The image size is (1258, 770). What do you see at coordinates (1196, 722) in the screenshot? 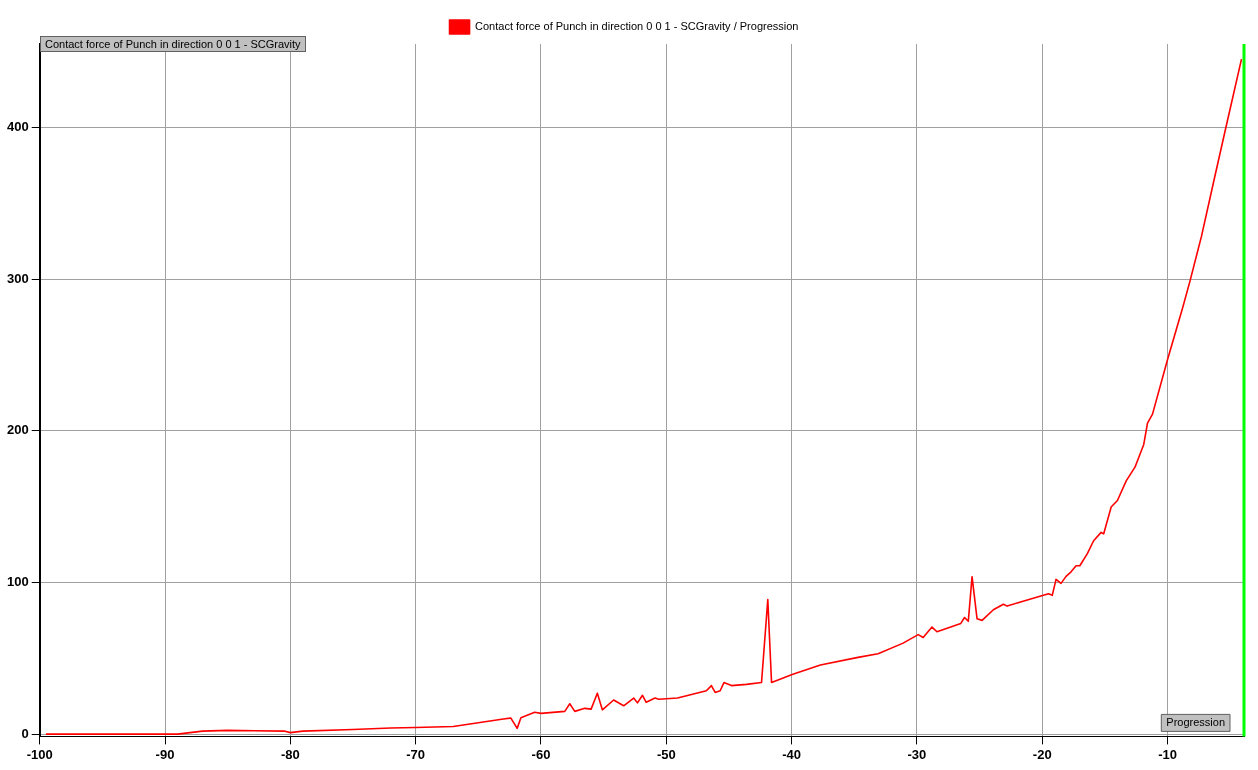
I see `ref-line-label: Progression` at bounding box center [1196, 722].